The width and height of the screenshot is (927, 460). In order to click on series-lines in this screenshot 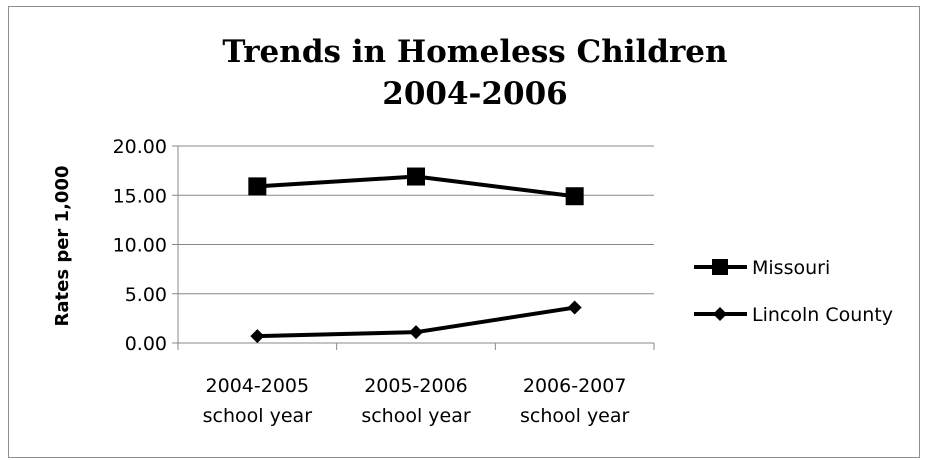, I will do `click(416, 256)`.